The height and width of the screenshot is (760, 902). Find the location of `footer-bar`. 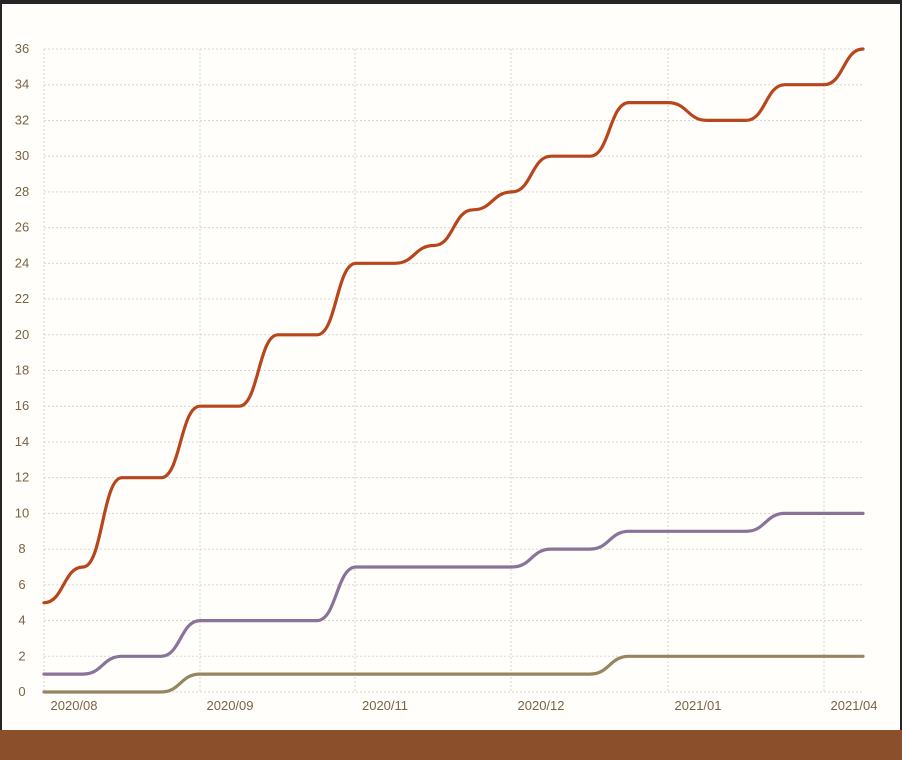

footer-bar is located at coordinates (451, 745).